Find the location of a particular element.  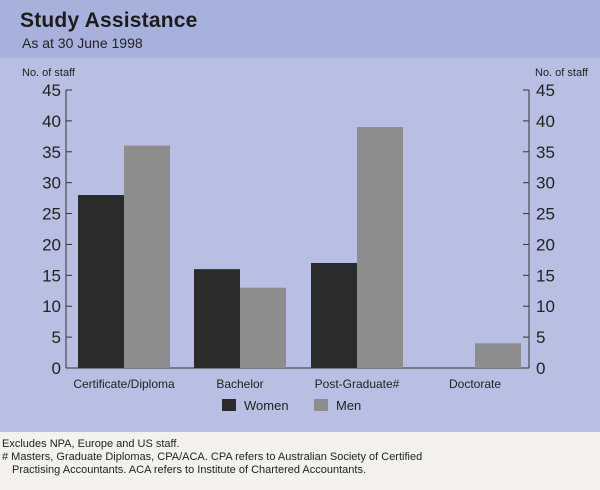

y-tick-label-left: 30 is located at coordinates (51, 183).